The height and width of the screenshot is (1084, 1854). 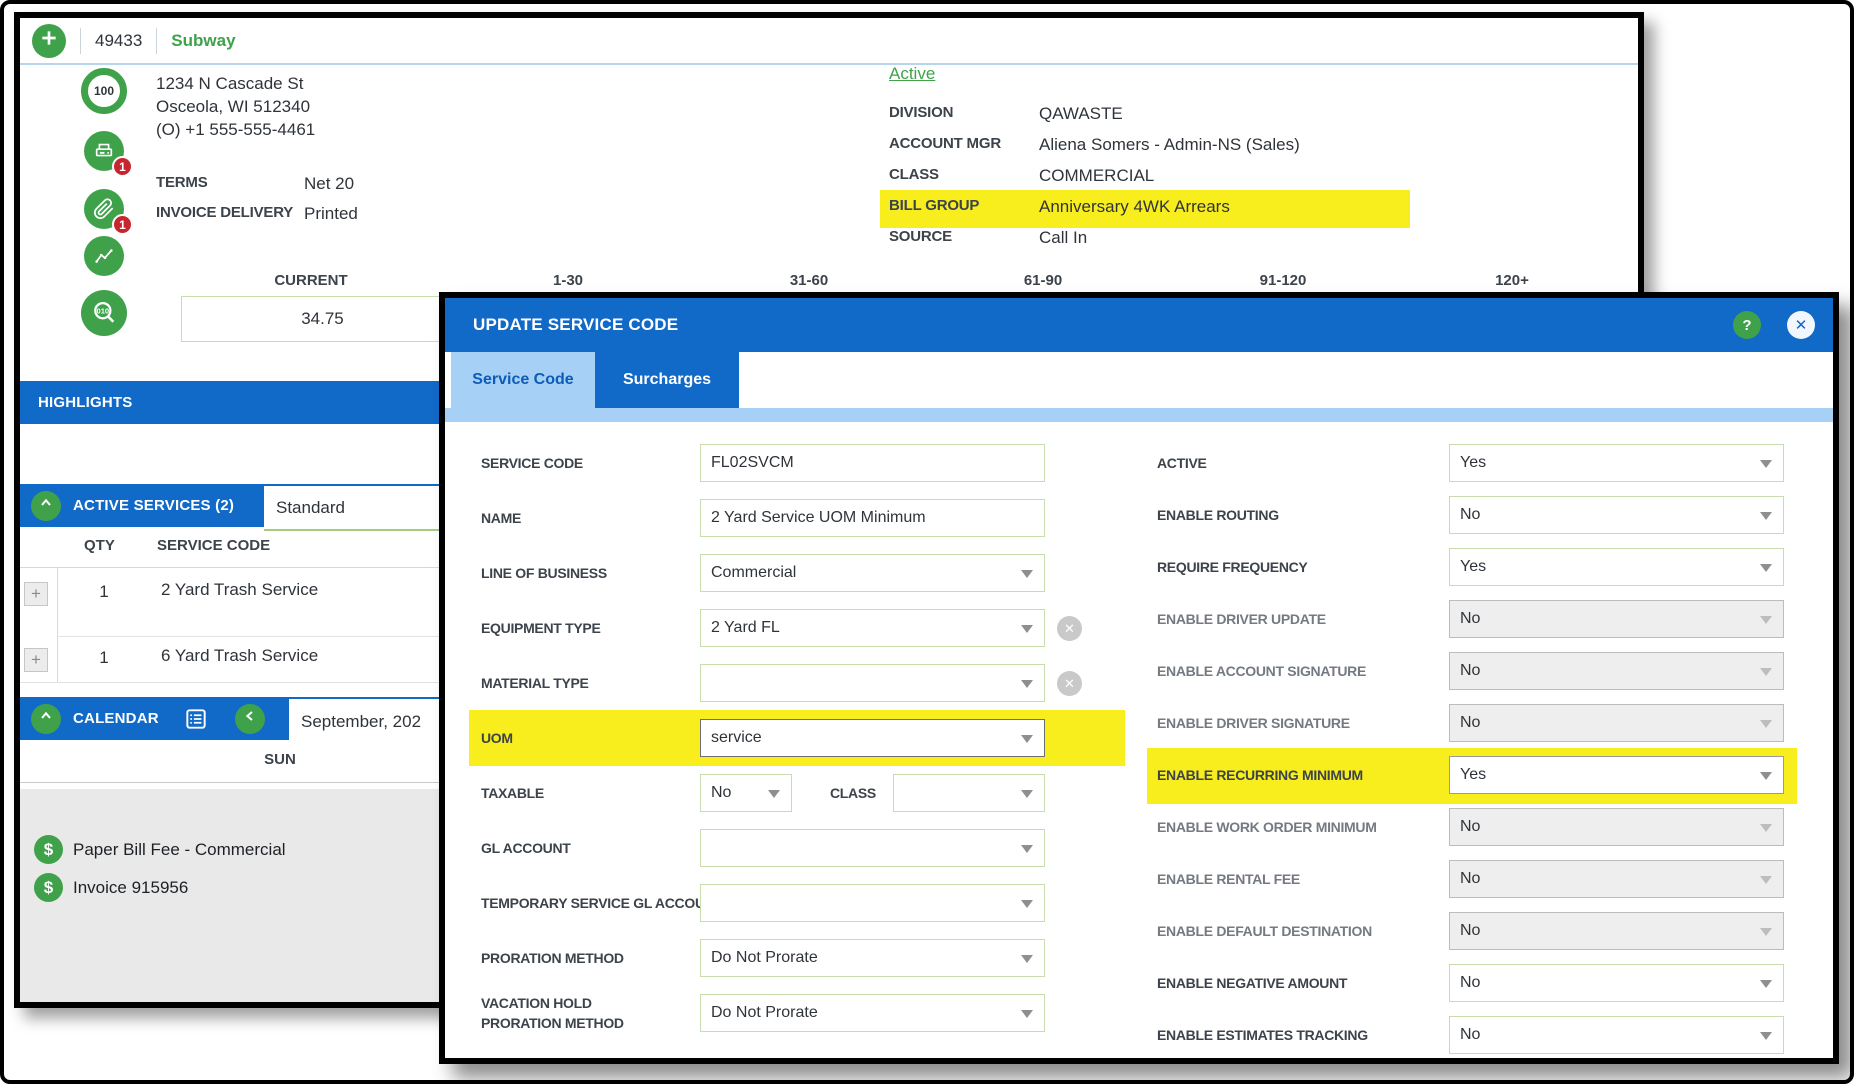 I want to click on calendar-month-select: September, 202, so click(x=377, y=722).